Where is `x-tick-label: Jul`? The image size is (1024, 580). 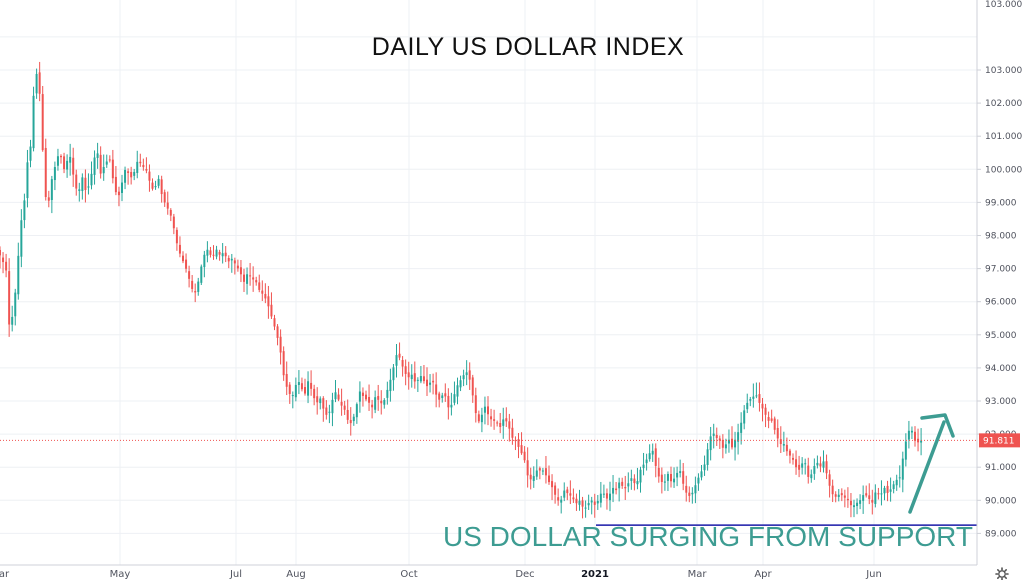 x-tick-label: Jul is located at coordinates (235, 574).